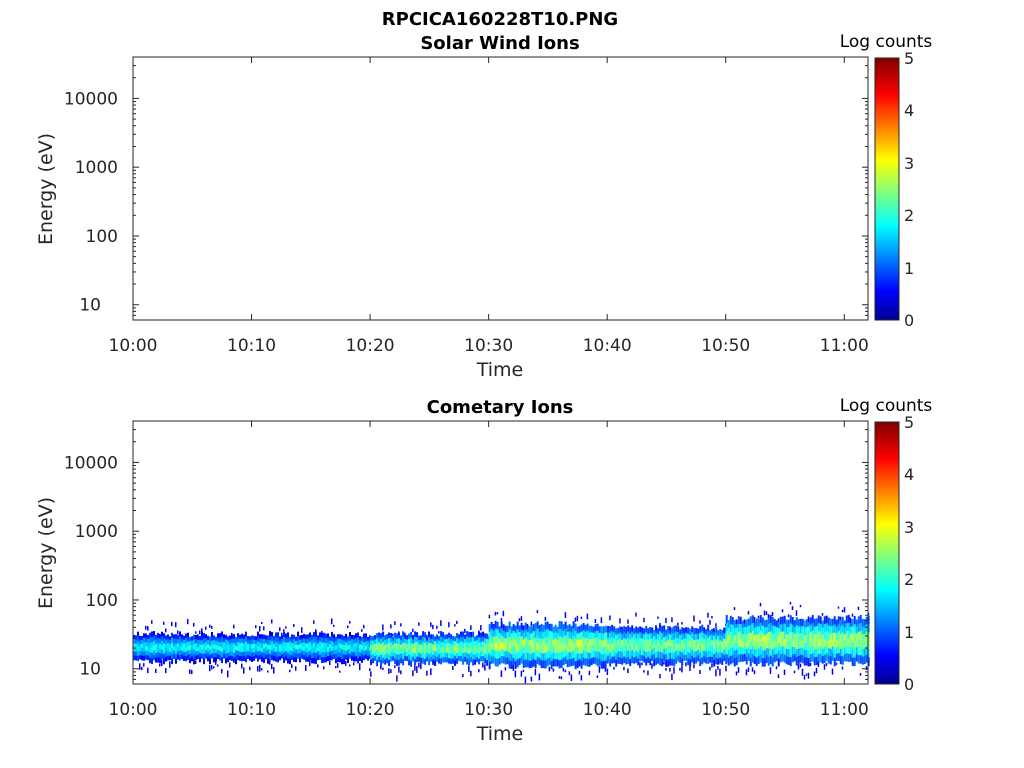 The image size is (1024, 768). What do you see at coordinates (500, 19) in the screenshot?
I see `figure-title: RPCICA160228T10.PNG` at bounding box center [500, 19].